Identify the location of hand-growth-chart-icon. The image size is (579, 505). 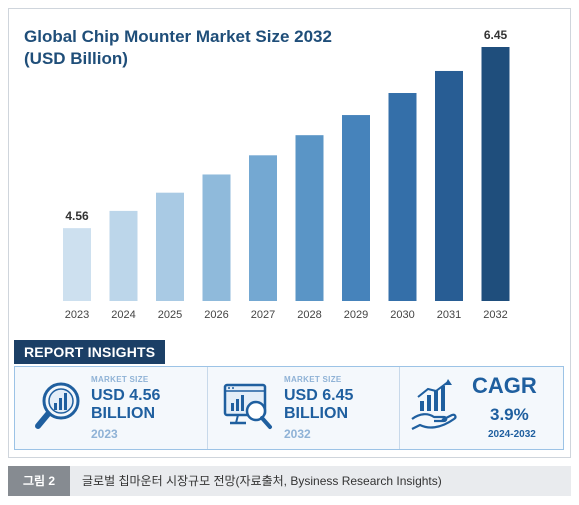
(434, 404).